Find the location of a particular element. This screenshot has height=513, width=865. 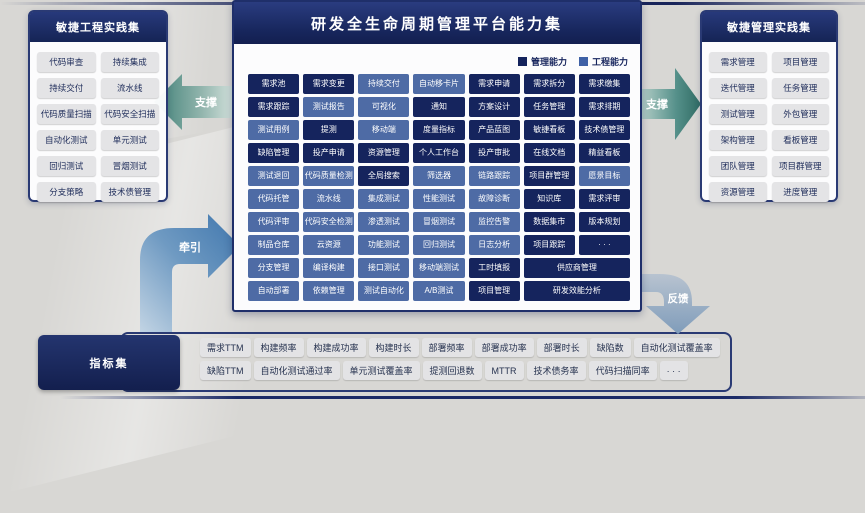

capability-tile: 代码安全检测 is located at coordinates (329, 222).